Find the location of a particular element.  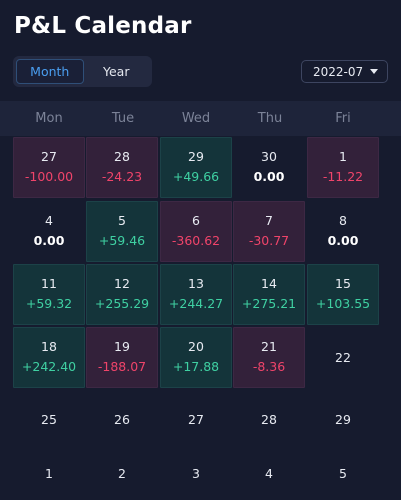

month-select-value: 2022-07 is located at coordinates (338, 71).